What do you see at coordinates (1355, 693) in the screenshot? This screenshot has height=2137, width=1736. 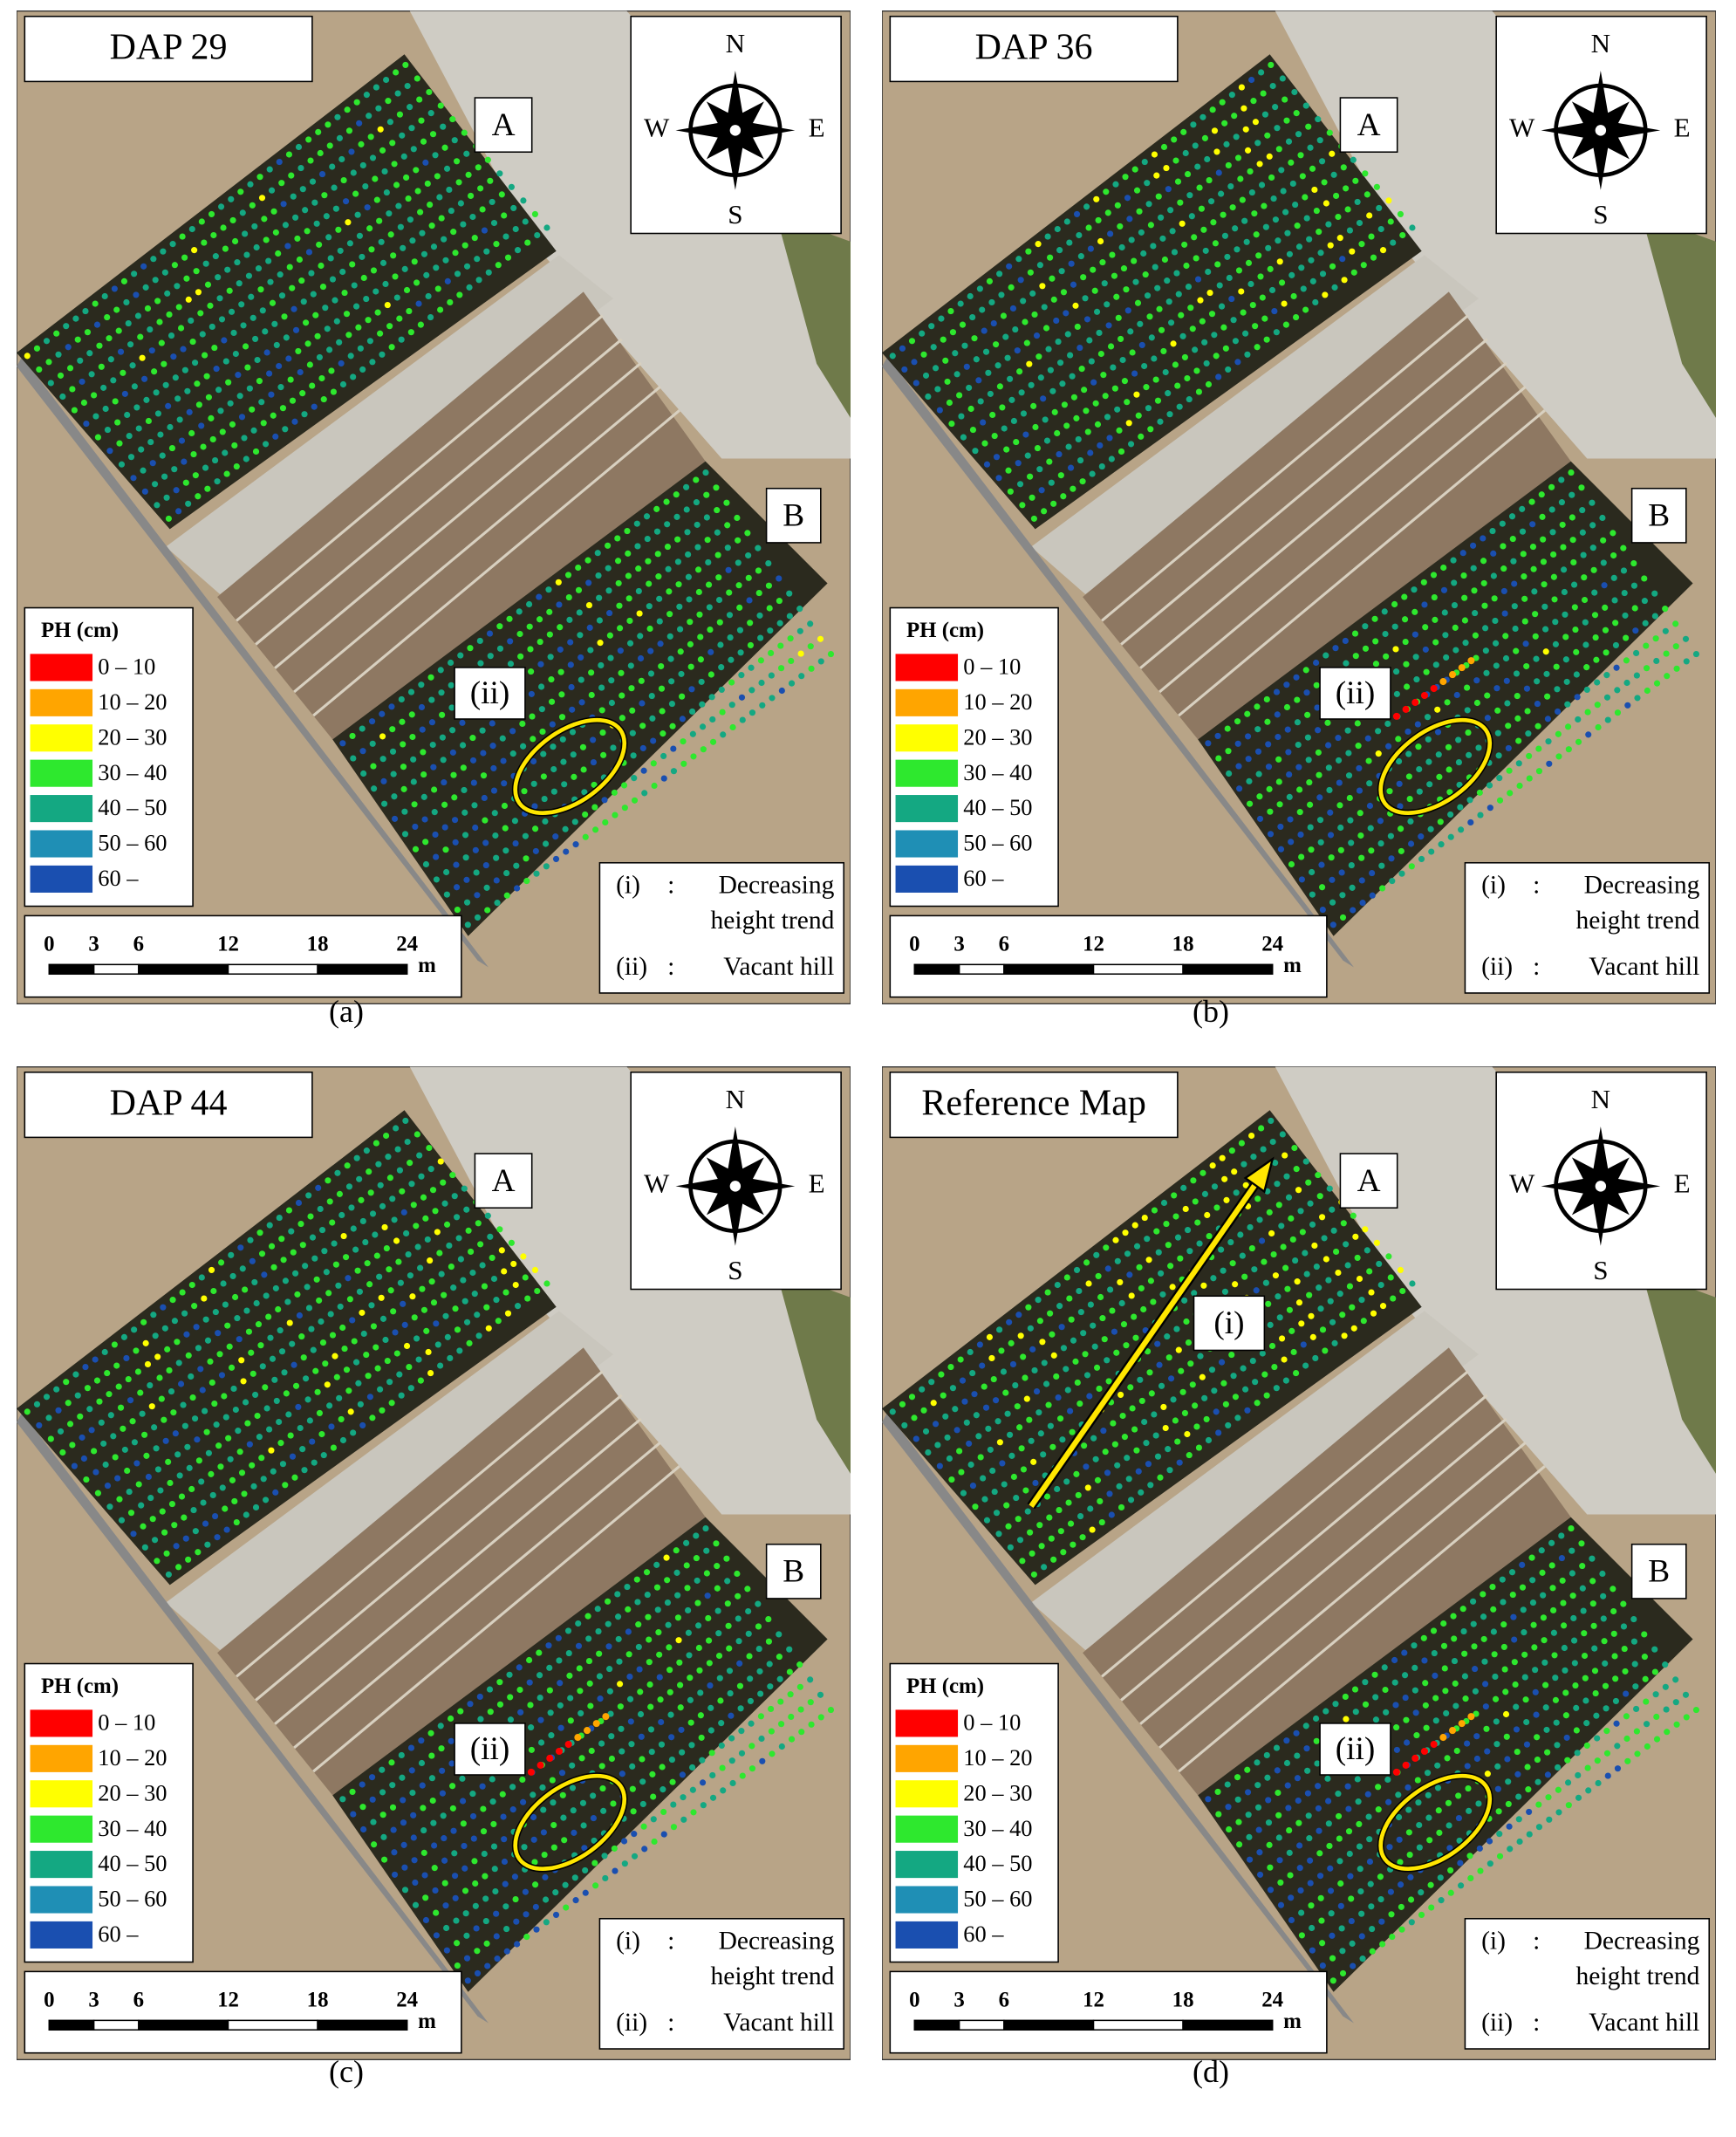 I see `label-box` at bounding box center [1355, 693].